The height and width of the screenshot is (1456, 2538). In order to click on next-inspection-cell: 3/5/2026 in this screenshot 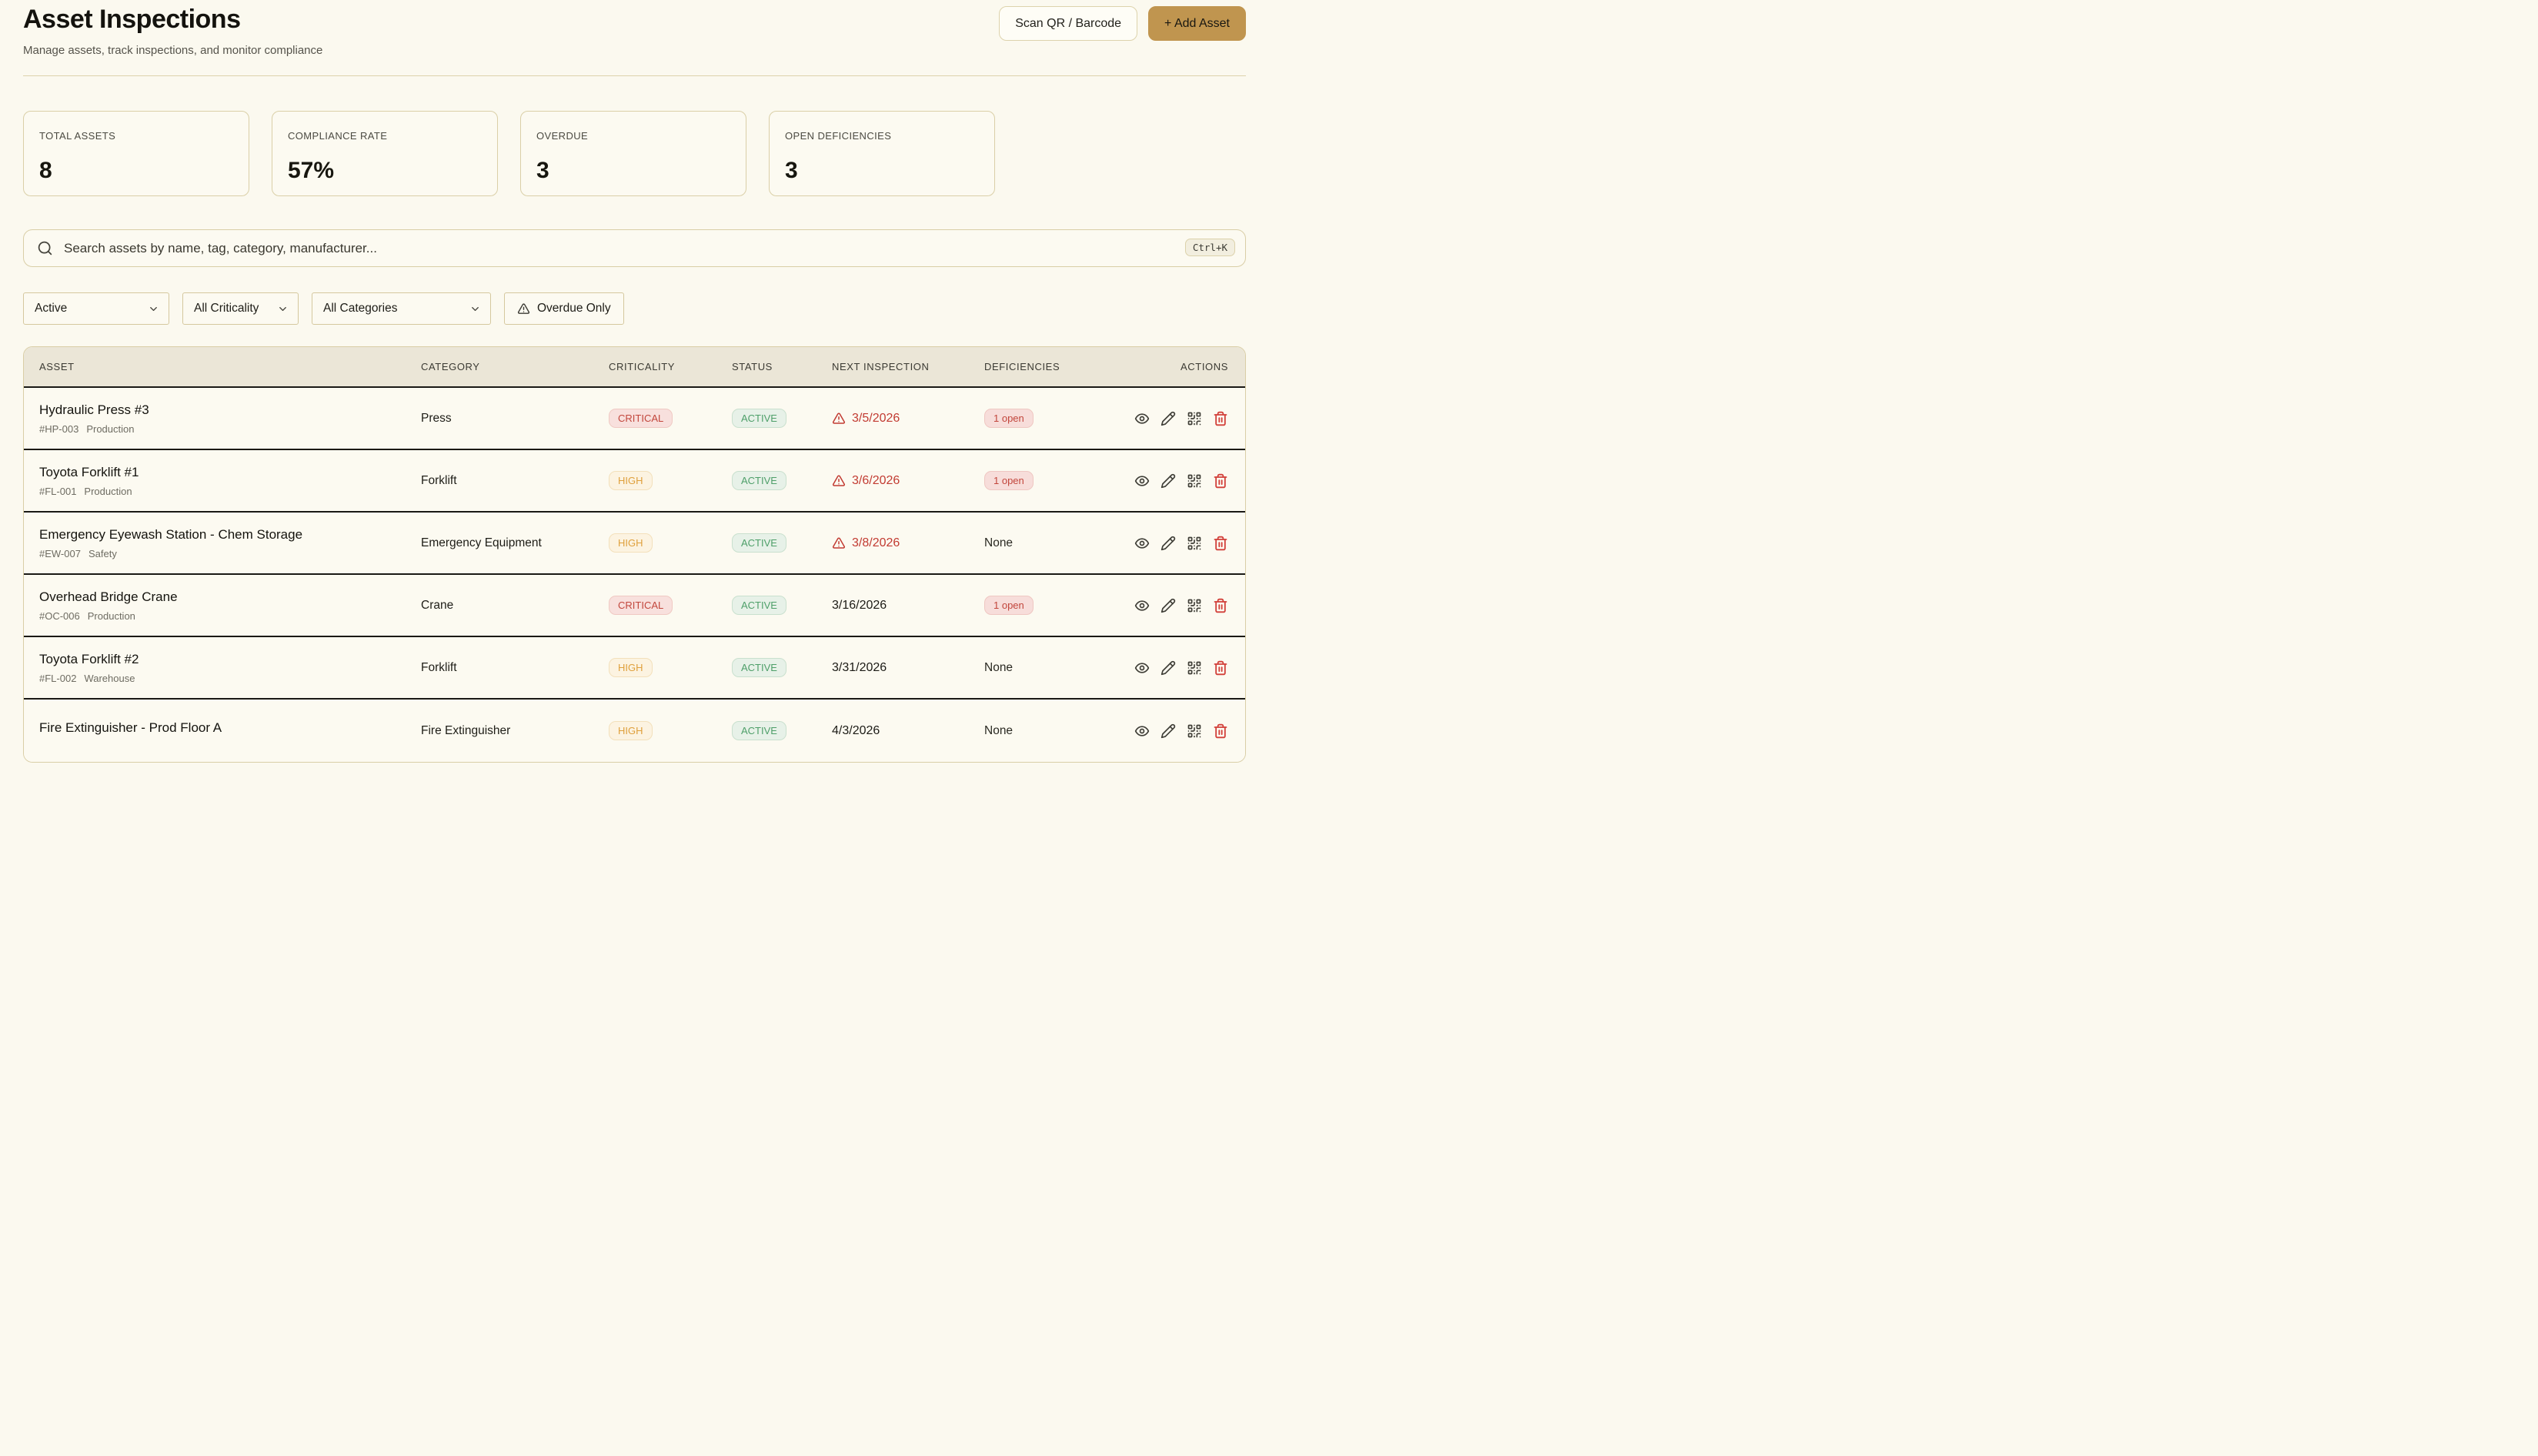, I will do `click(893, 419)`.